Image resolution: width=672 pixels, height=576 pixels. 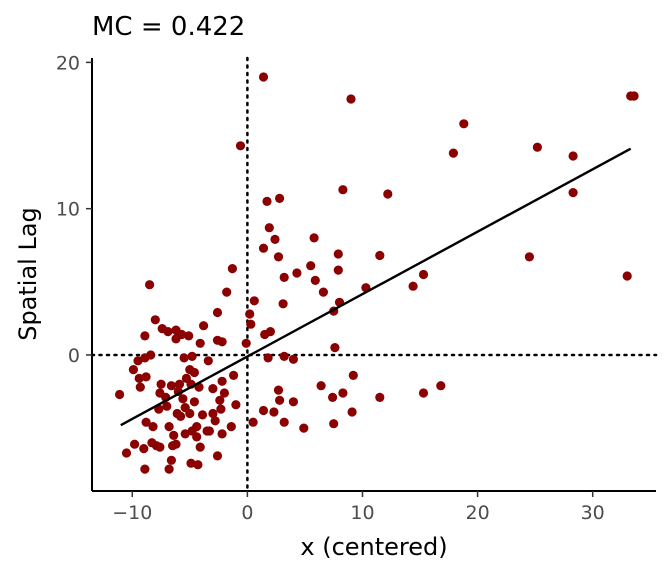 I want to click on y-tick-label: 0, so click(x=74, y=356).